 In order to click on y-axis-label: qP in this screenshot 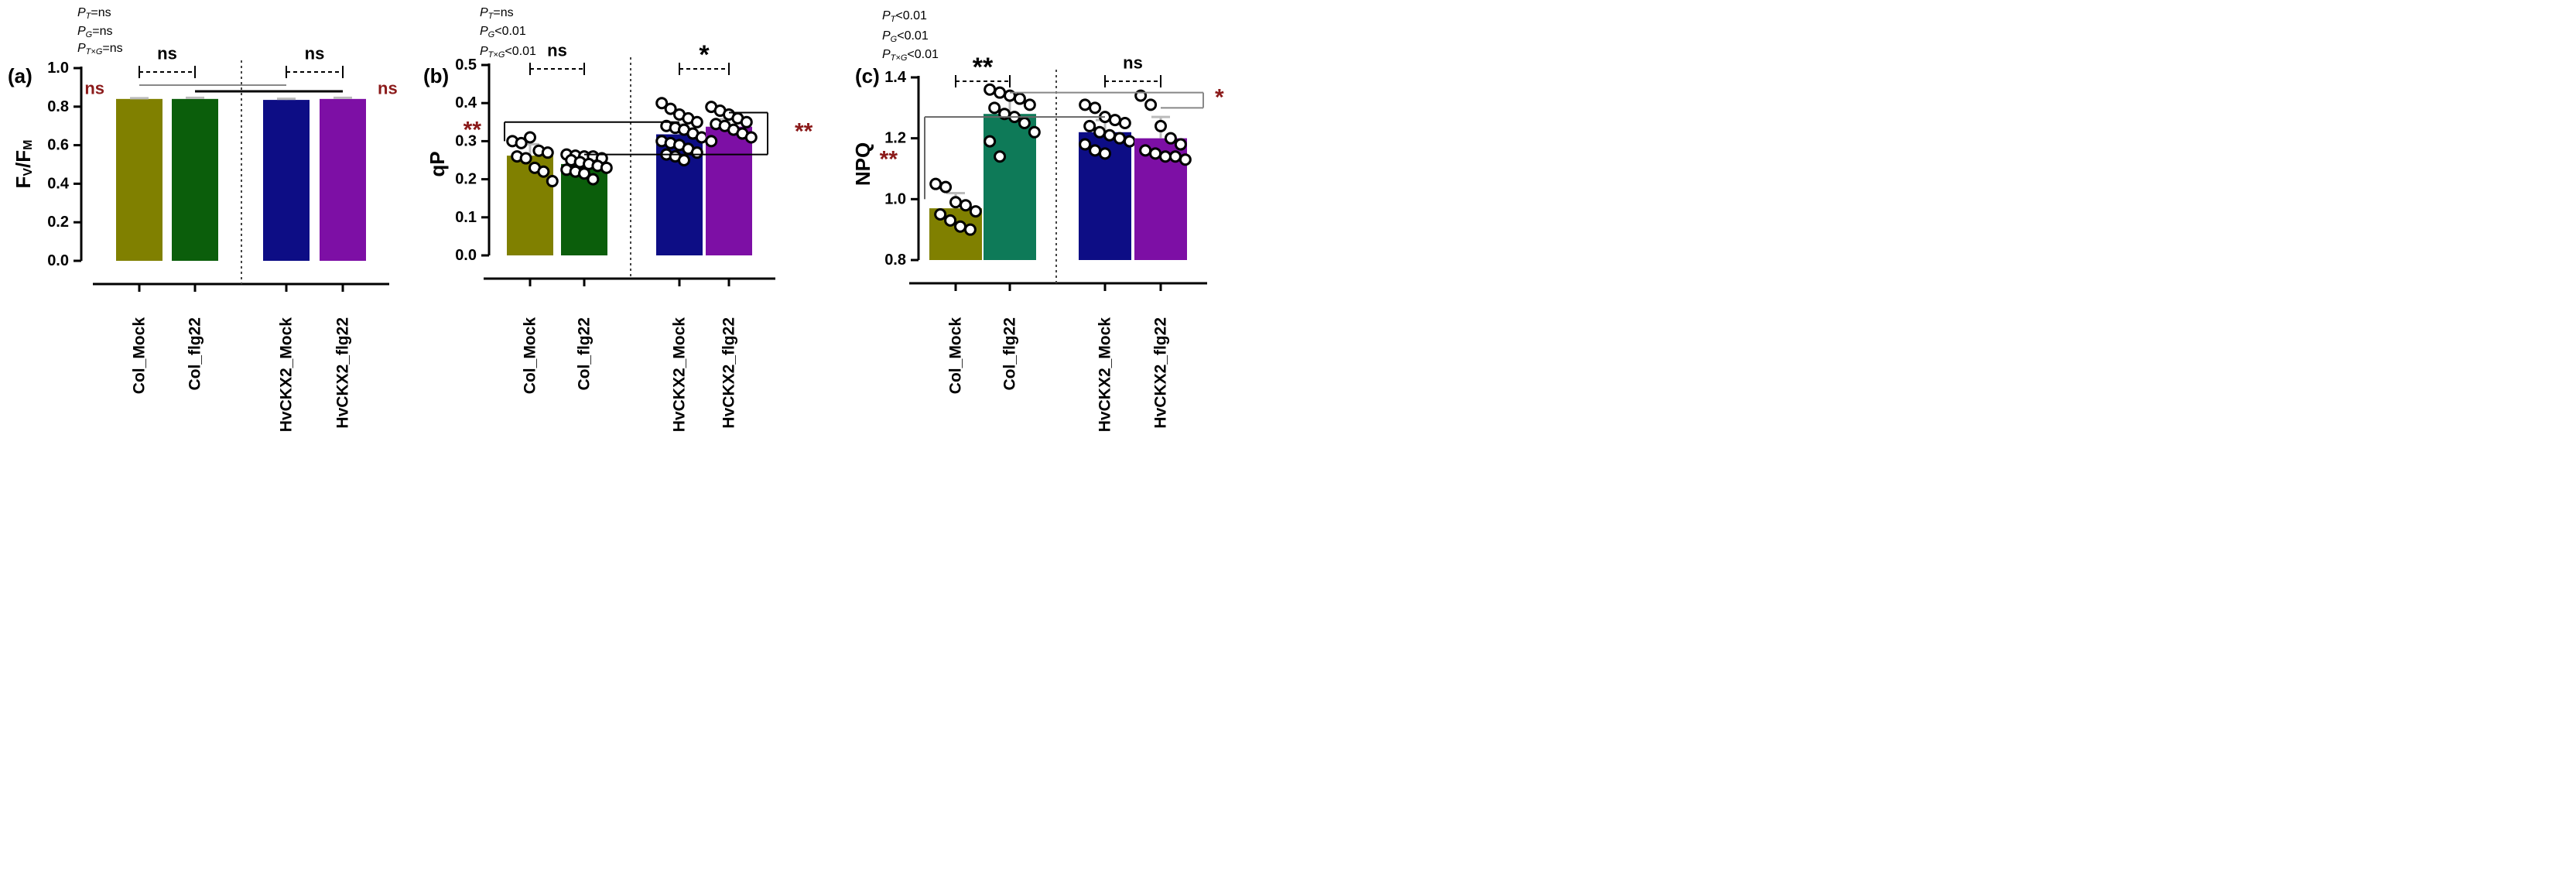, I will do `click(438, 163)`.